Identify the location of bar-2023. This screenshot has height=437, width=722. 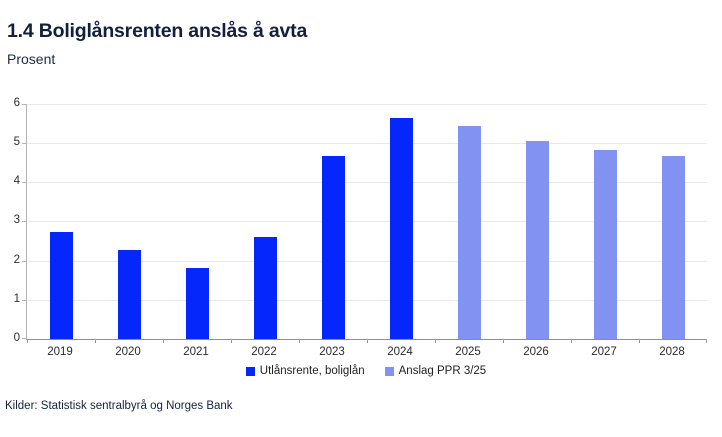
(333, 247).